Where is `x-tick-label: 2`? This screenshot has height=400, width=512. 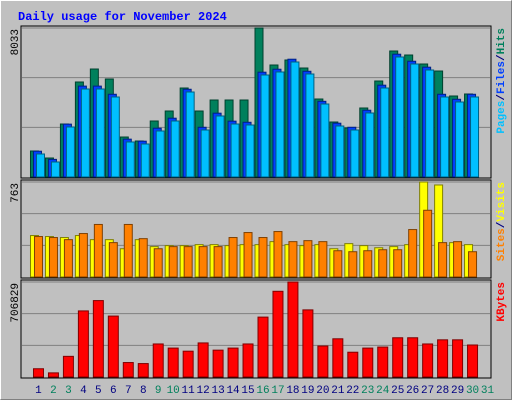 x-tick-label: 2 is located at coordinates (53, 391).